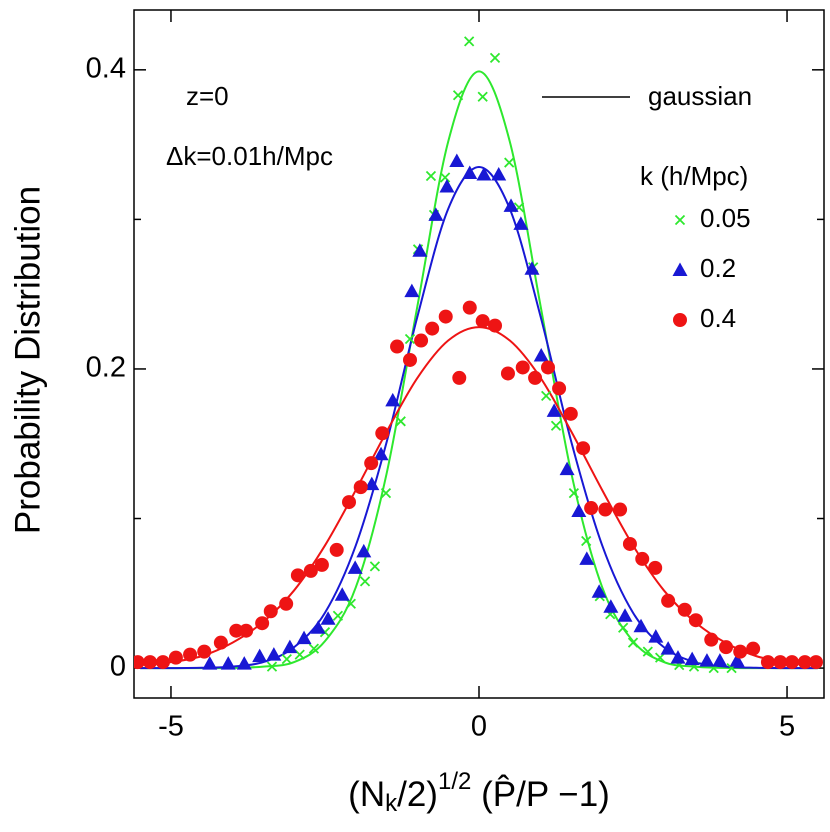 This screenshot has height=832, width=830. Describe the element at coordinates (454, 781) in the screenshot. I see `x-label-part: 1/2` at that location.